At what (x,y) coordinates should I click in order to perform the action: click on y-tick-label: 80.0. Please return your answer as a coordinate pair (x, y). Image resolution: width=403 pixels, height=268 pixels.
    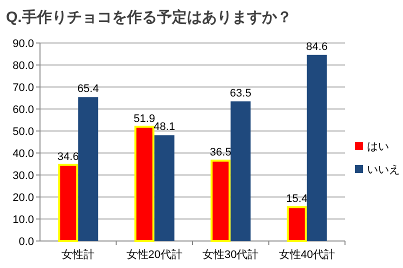
    Looking at the image, I should click on (23, 66).